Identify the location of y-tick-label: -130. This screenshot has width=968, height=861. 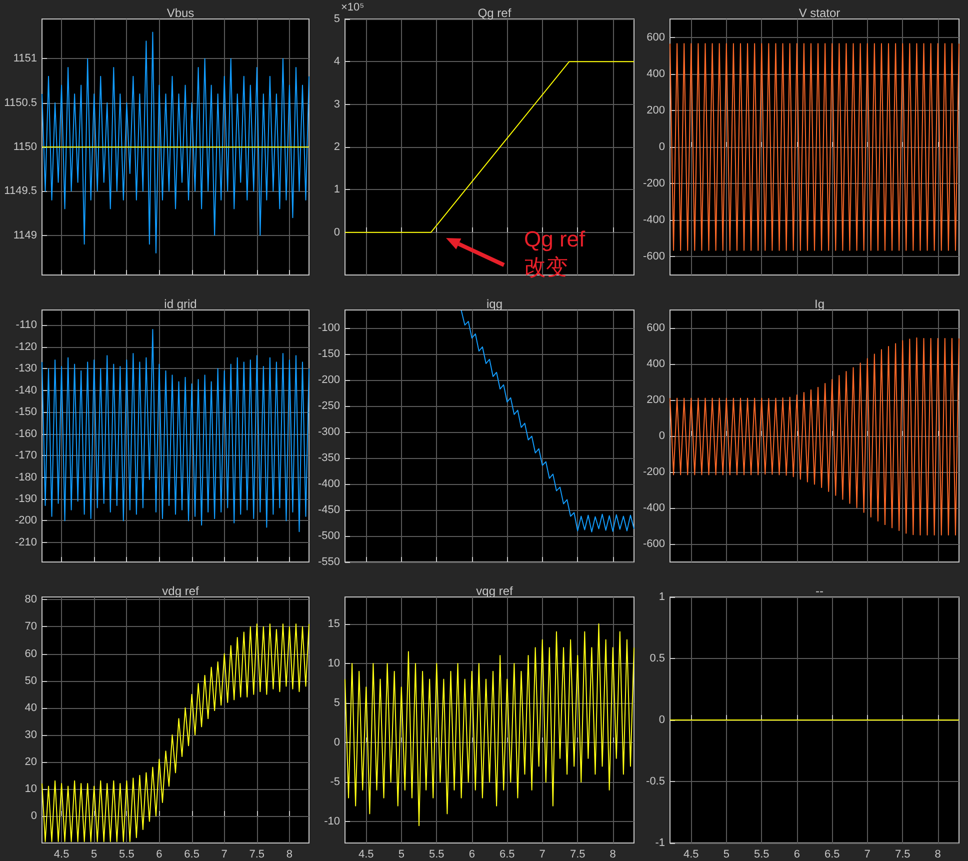
(25, 368).